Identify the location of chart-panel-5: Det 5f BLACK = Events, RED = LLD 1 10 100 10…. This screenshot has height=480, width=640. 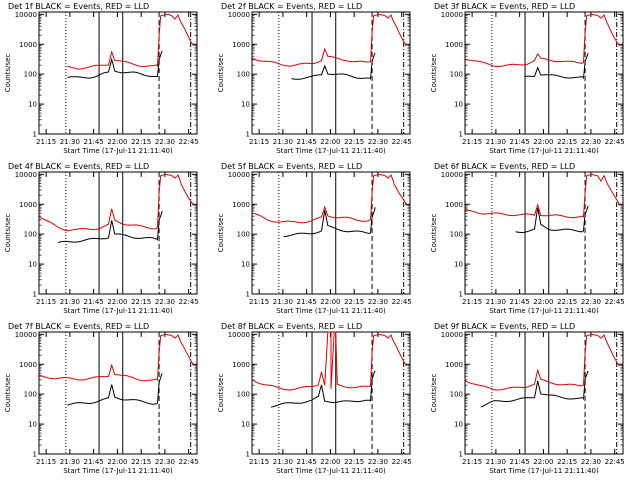
(314, 238).